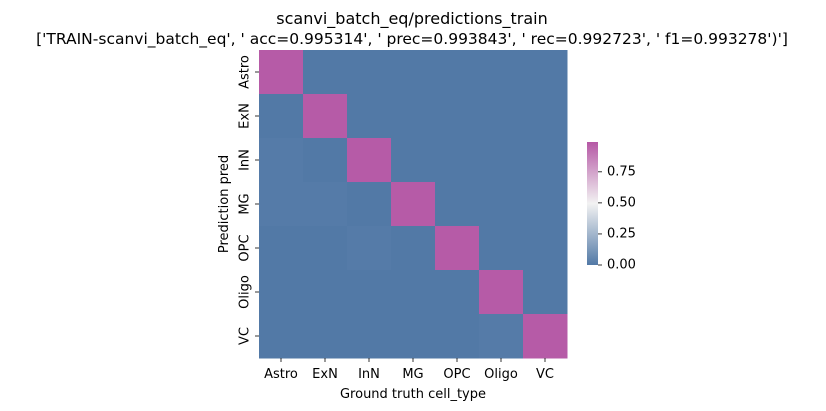  What do you see at coordinates (592, 203) in the screenshot?
I see `colorbar` at bounding box center [592, 203].